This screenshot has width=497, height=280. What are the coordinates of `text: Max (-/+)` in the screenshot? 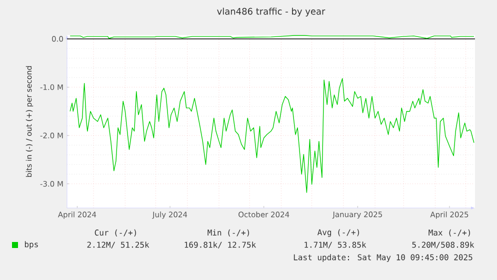 It's located at (449, 233).